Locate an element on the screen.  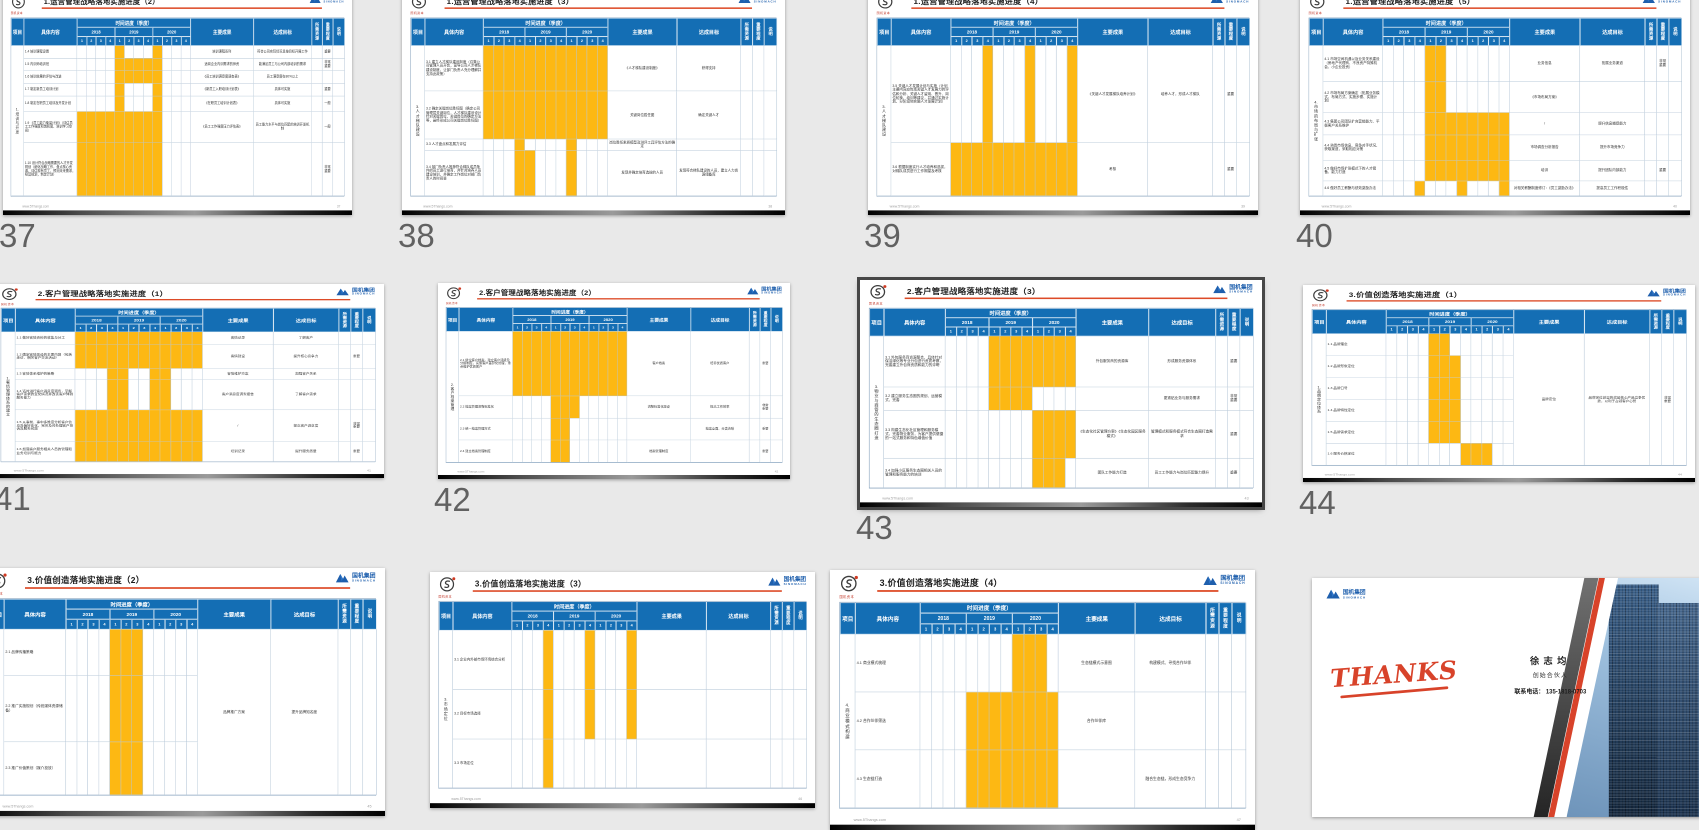
project-label: 3.物业与商管的生态圈打造 is located at coordinates (876, 412).